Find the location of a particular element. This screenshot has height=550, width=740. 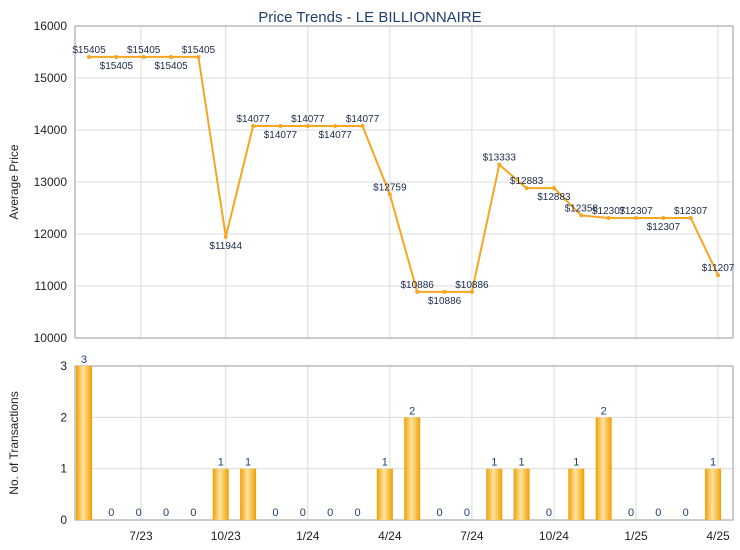

price-y-tick: 13000 is located at coordinates (51, 182).